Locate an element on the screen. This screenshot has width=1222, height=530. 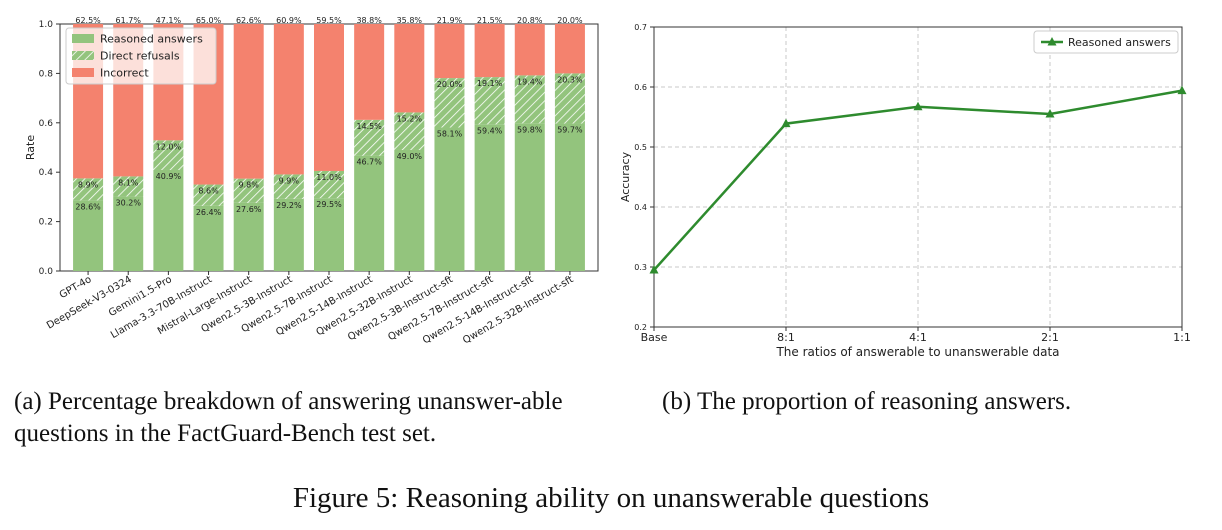
bar-data-label: 11.0% is located at coordinates (329, 177).